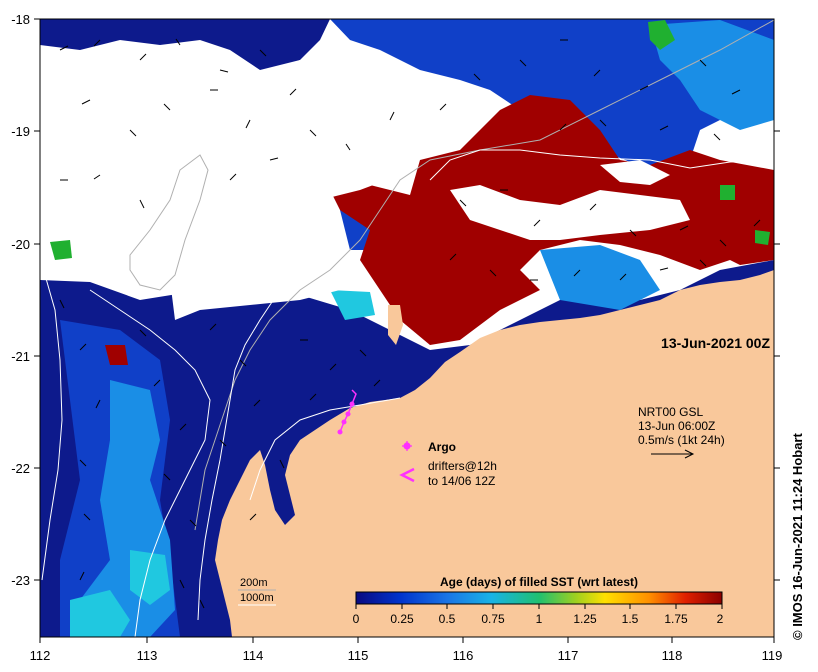 The height and width of the screenshot is (672, 818). Describe the element at coordinates (635, 172) in the screenshot. I see `no-data-cloud-ne` at that location.